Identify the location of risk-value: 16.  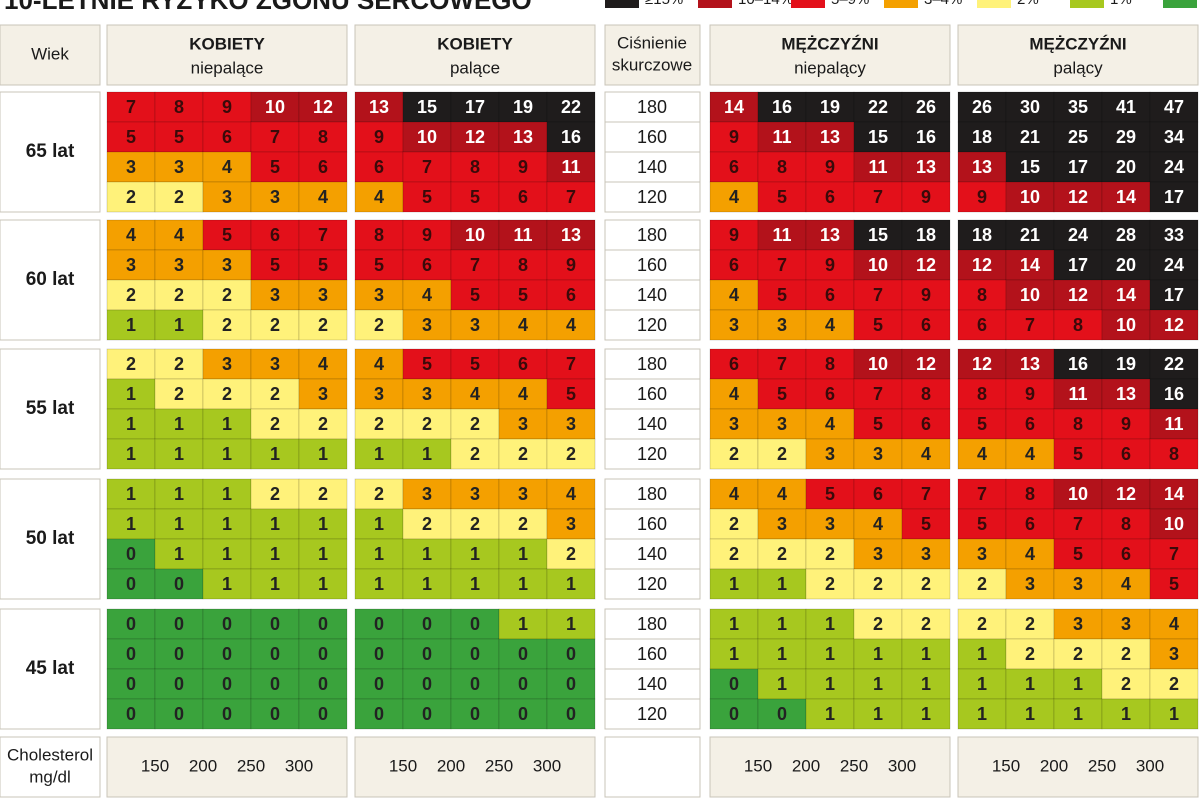
(782, 107).